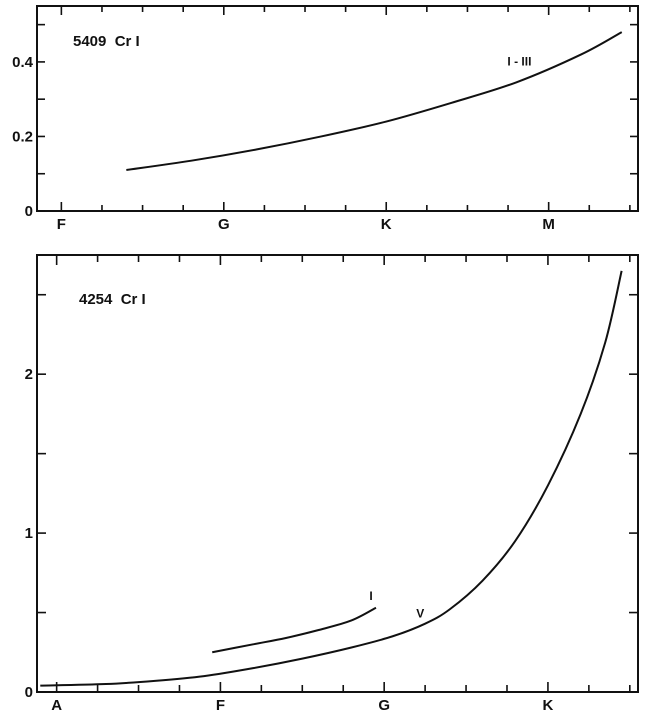 This screenshot has height=716, width=650. Describe the element at coordinates (370, 596) in the screenshot. I see `series-label: I` at that location.